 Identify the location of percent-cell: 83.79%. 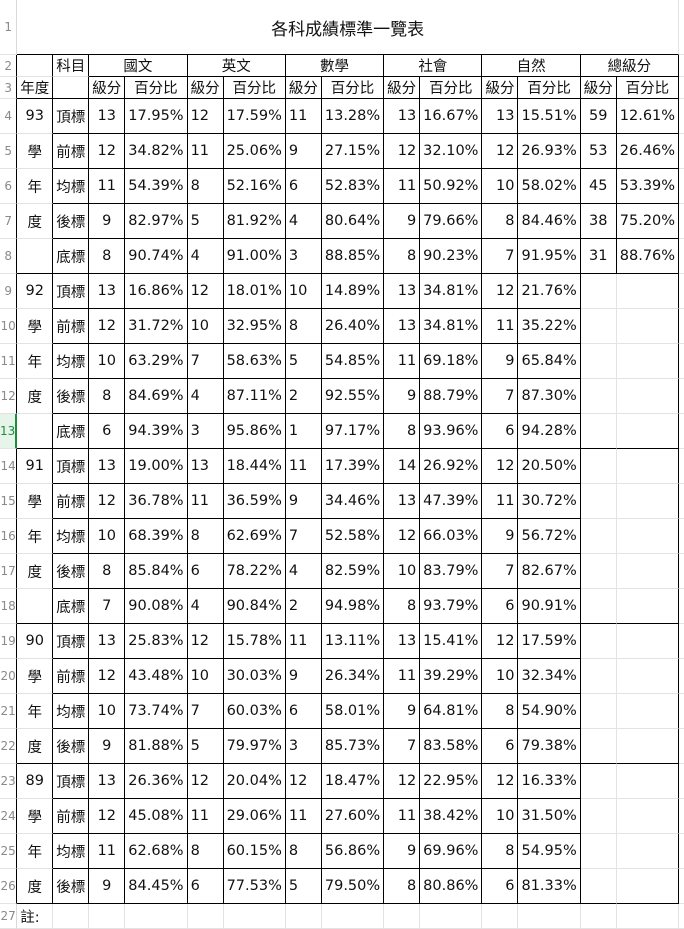
(451, 571).